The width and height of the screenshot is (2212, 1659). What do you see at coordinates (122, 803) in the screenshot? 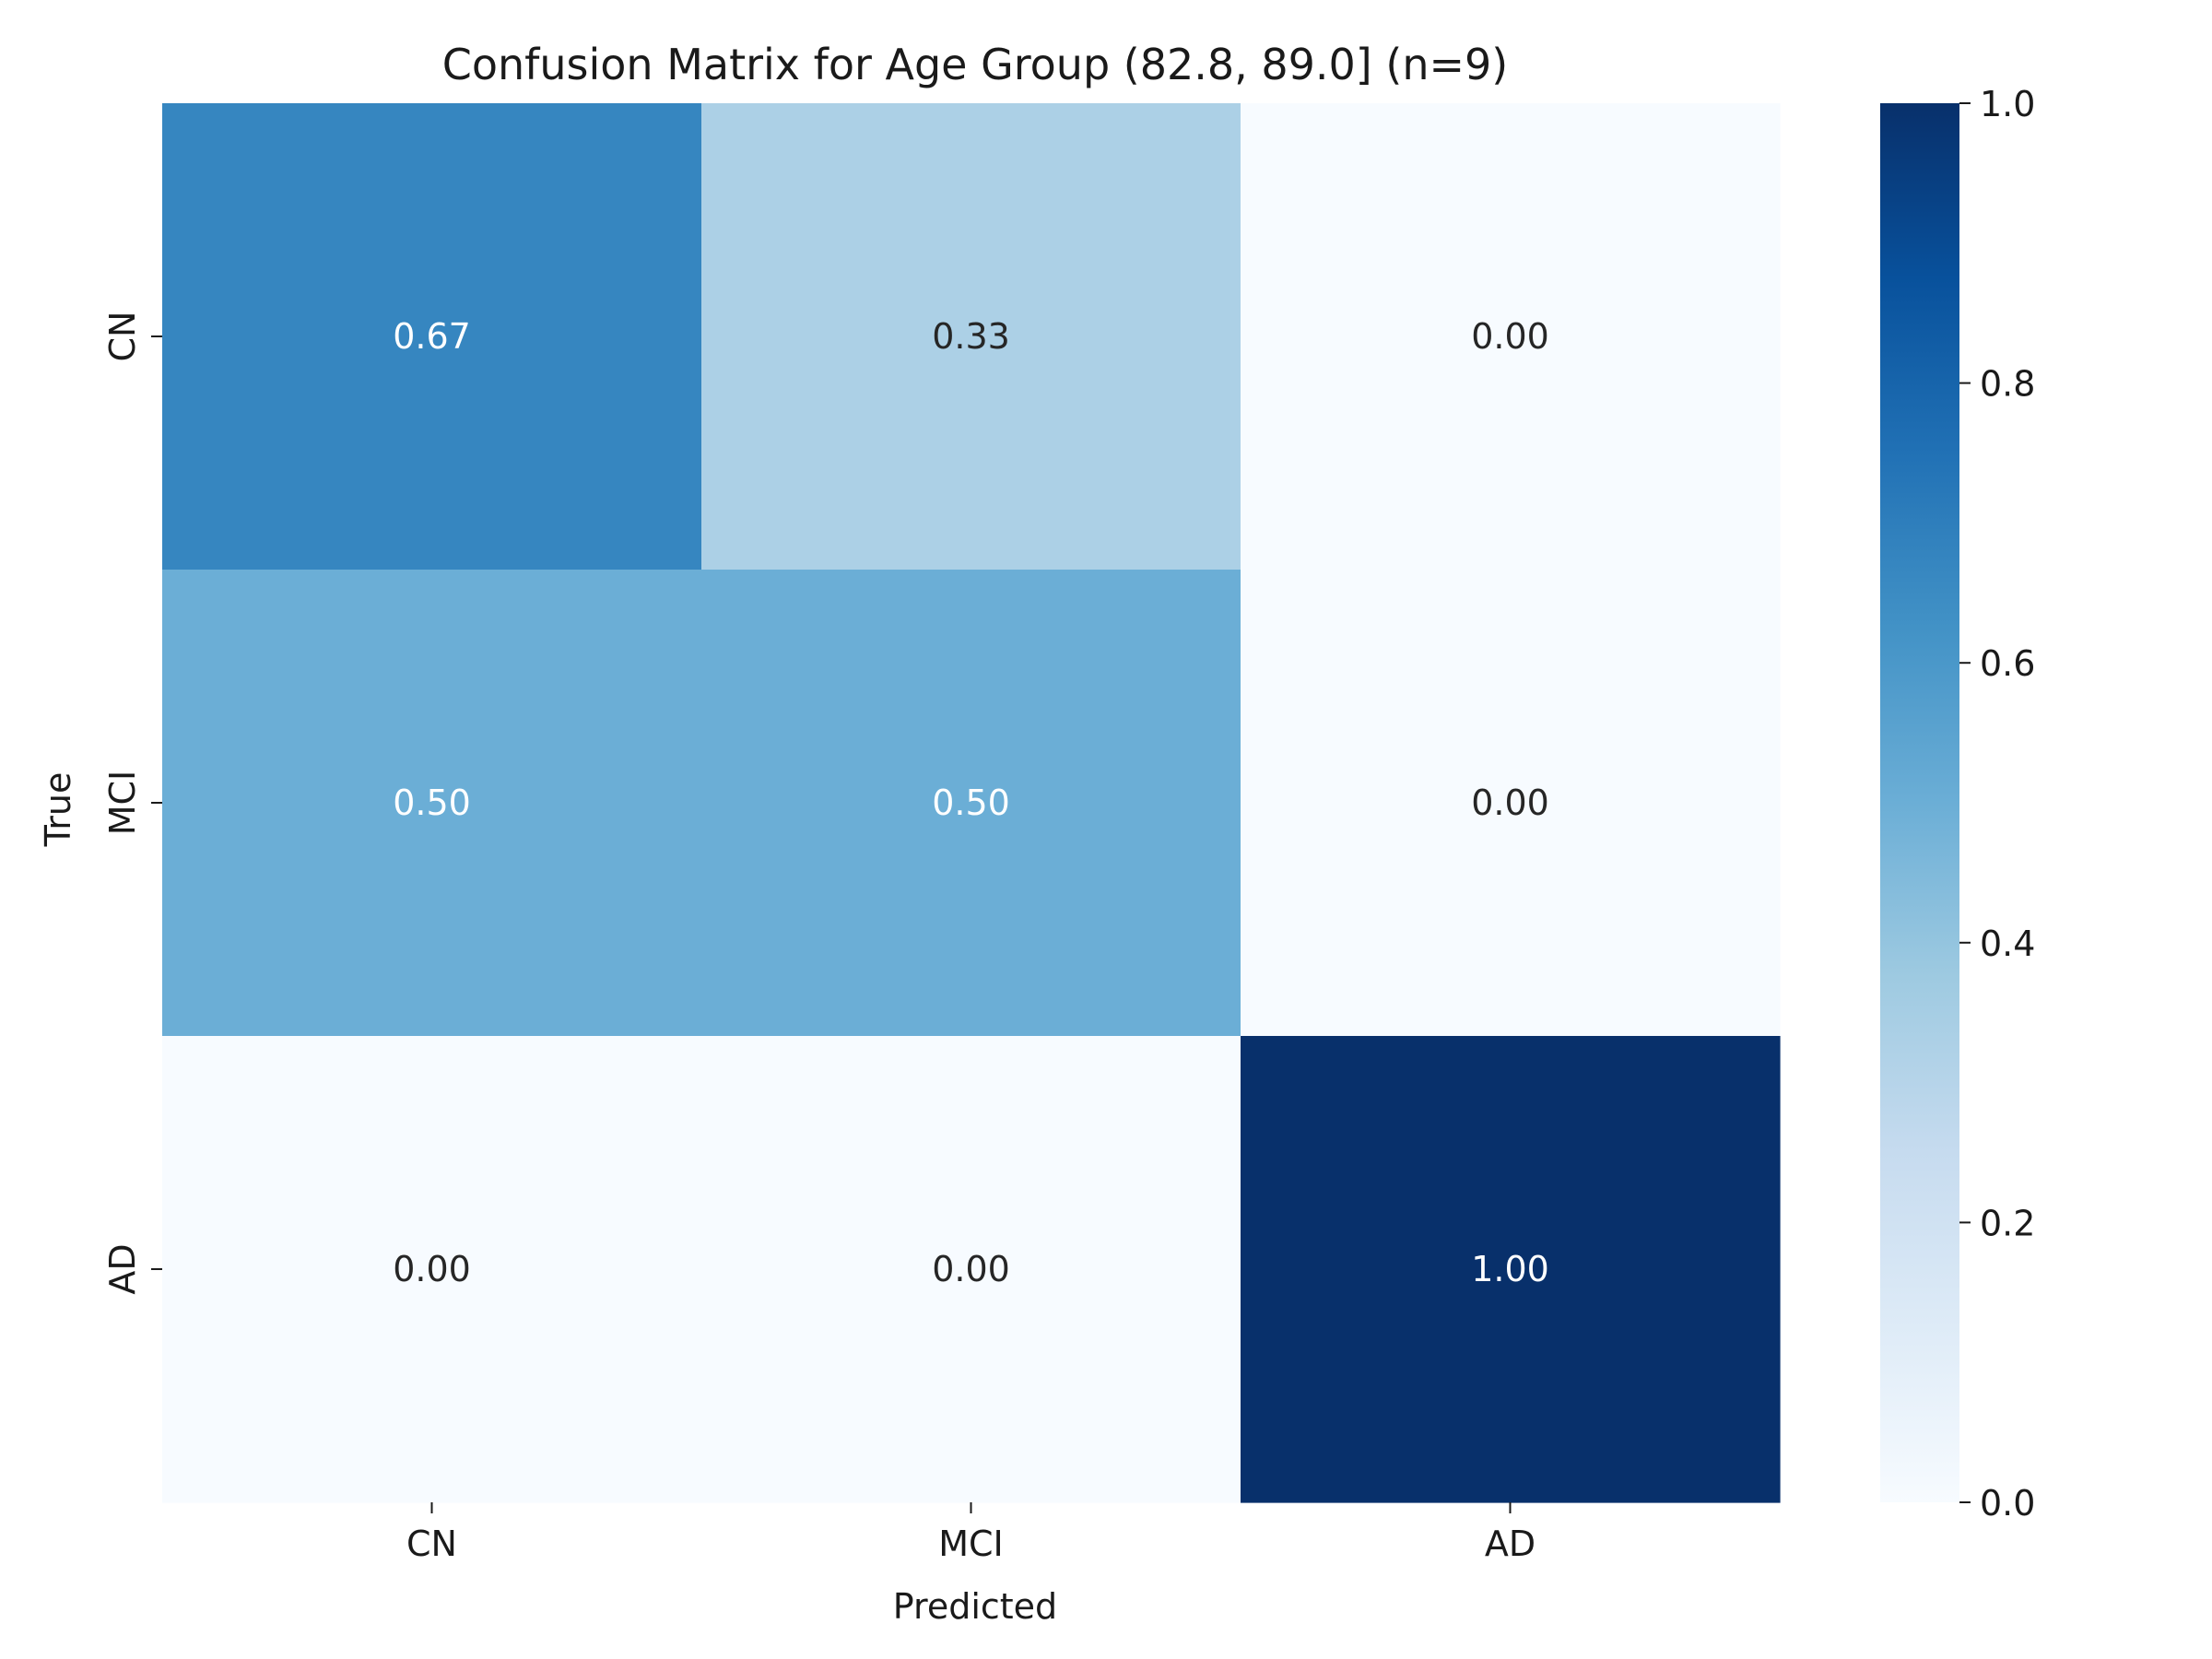
I see `y-tick-label: MCI` at bounding box center [122, 803].